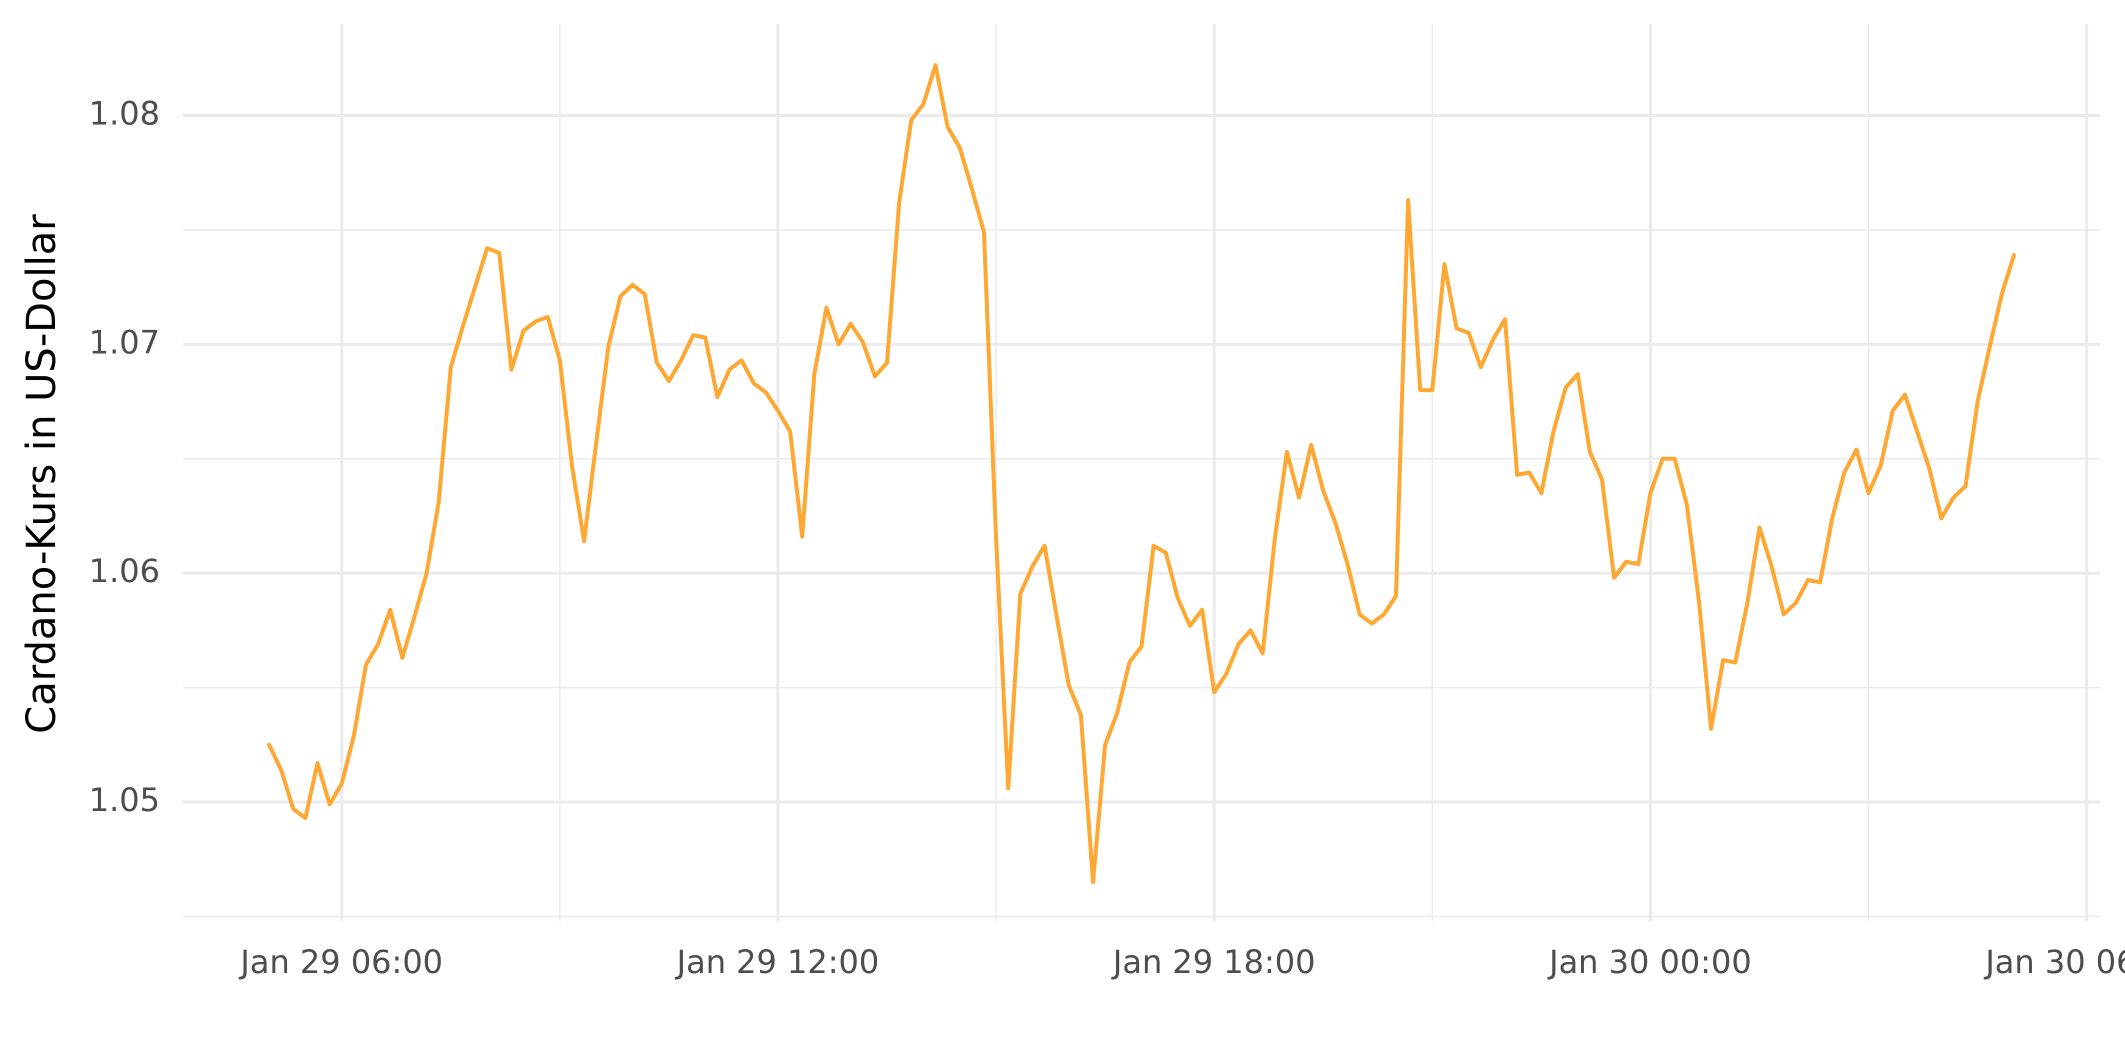 The height and width of the screenshot is (1062, 2125). I want to click on x-tick-label: Jan 30 06:00, so click(2054, 962).